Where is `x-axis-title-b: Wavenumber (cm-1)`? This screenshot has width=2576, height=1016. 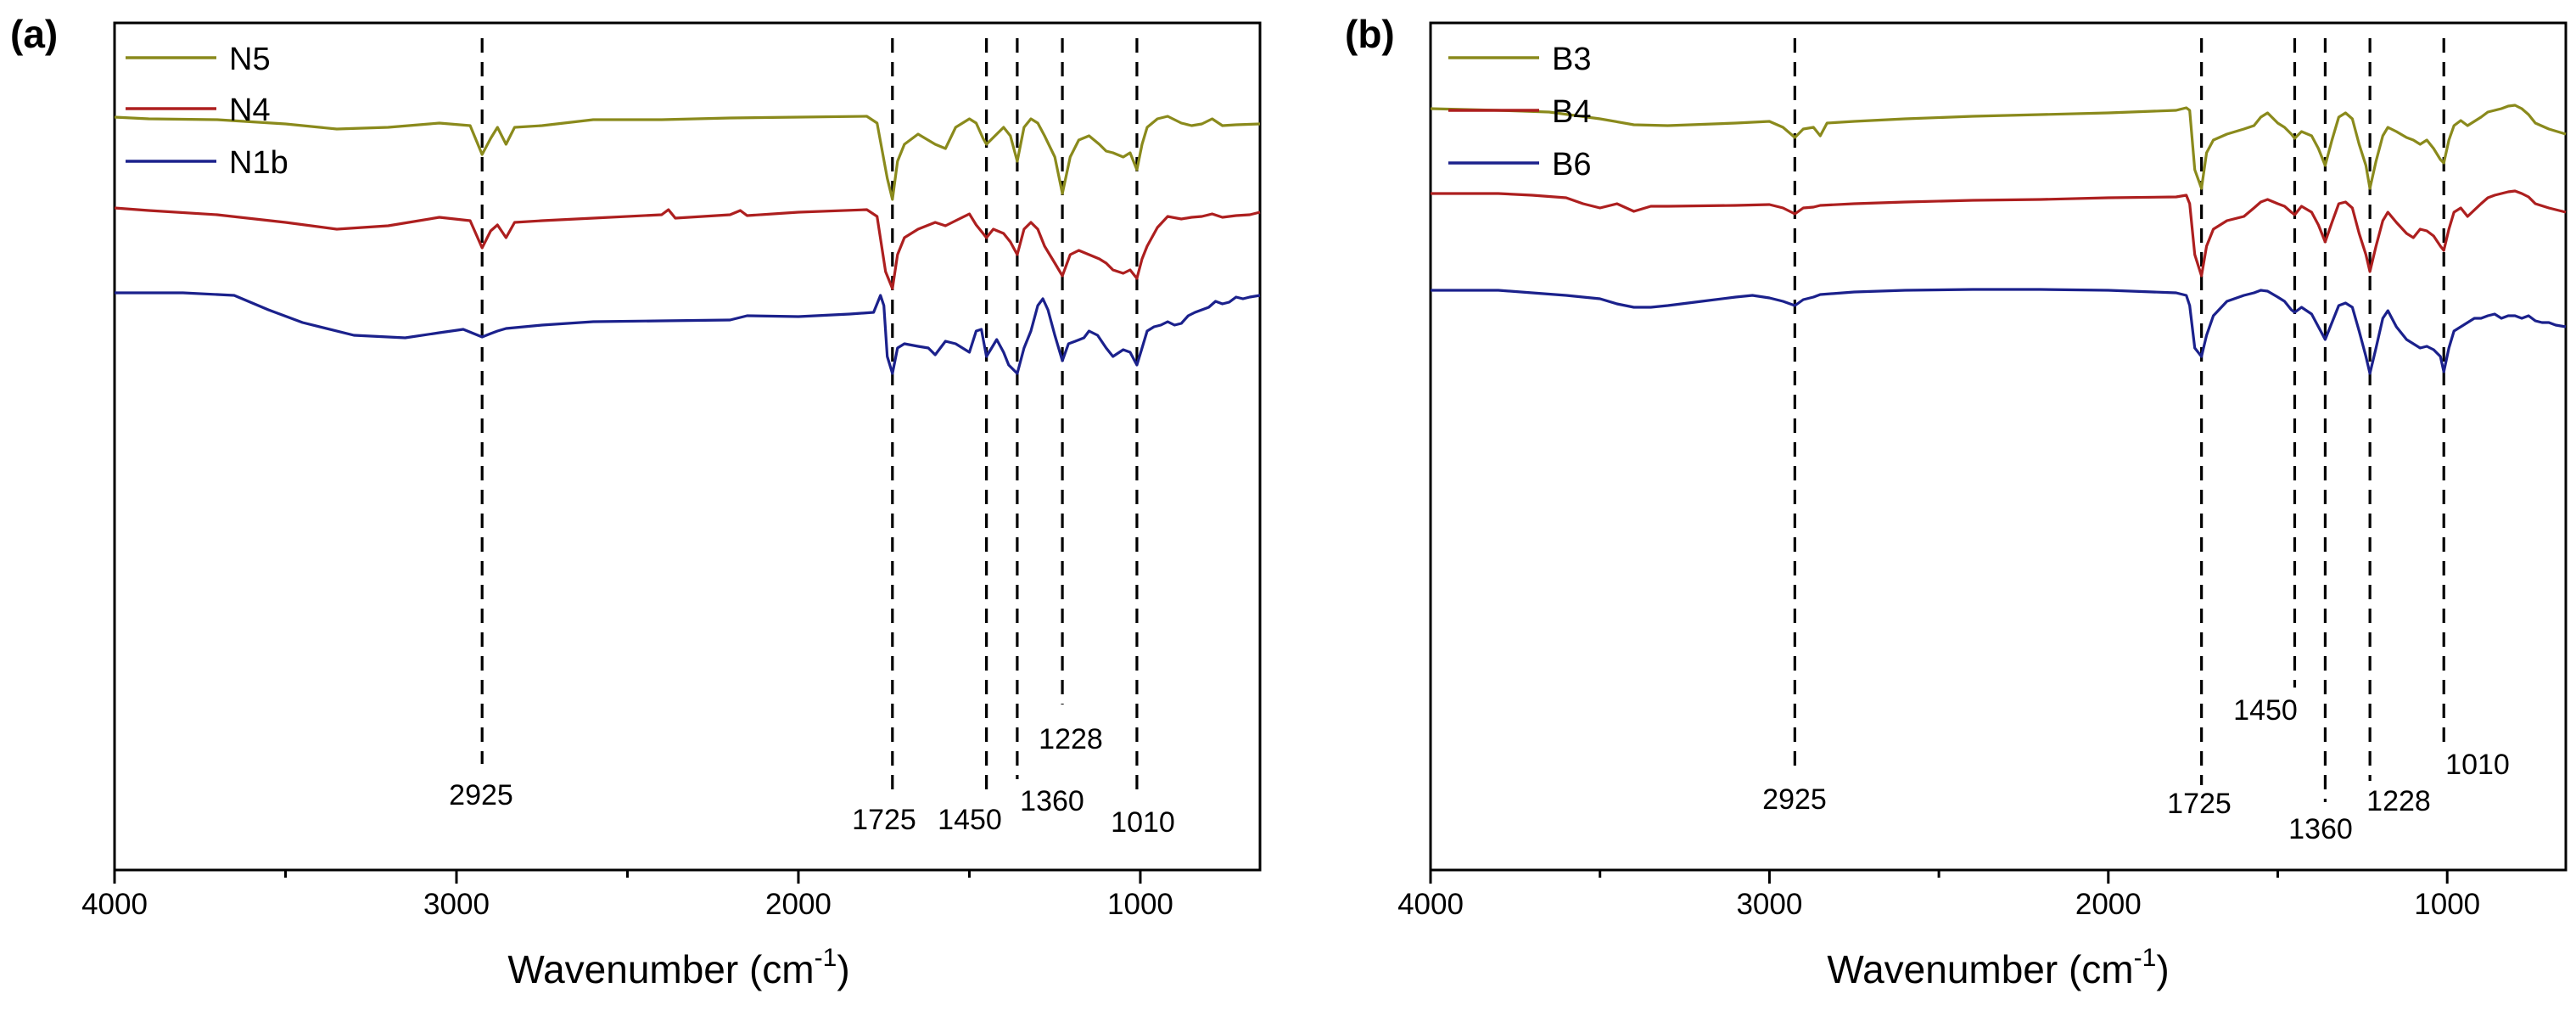 x-axis-title-b: Wavenumber (cm-1) is located at coordinates (1998, 967).